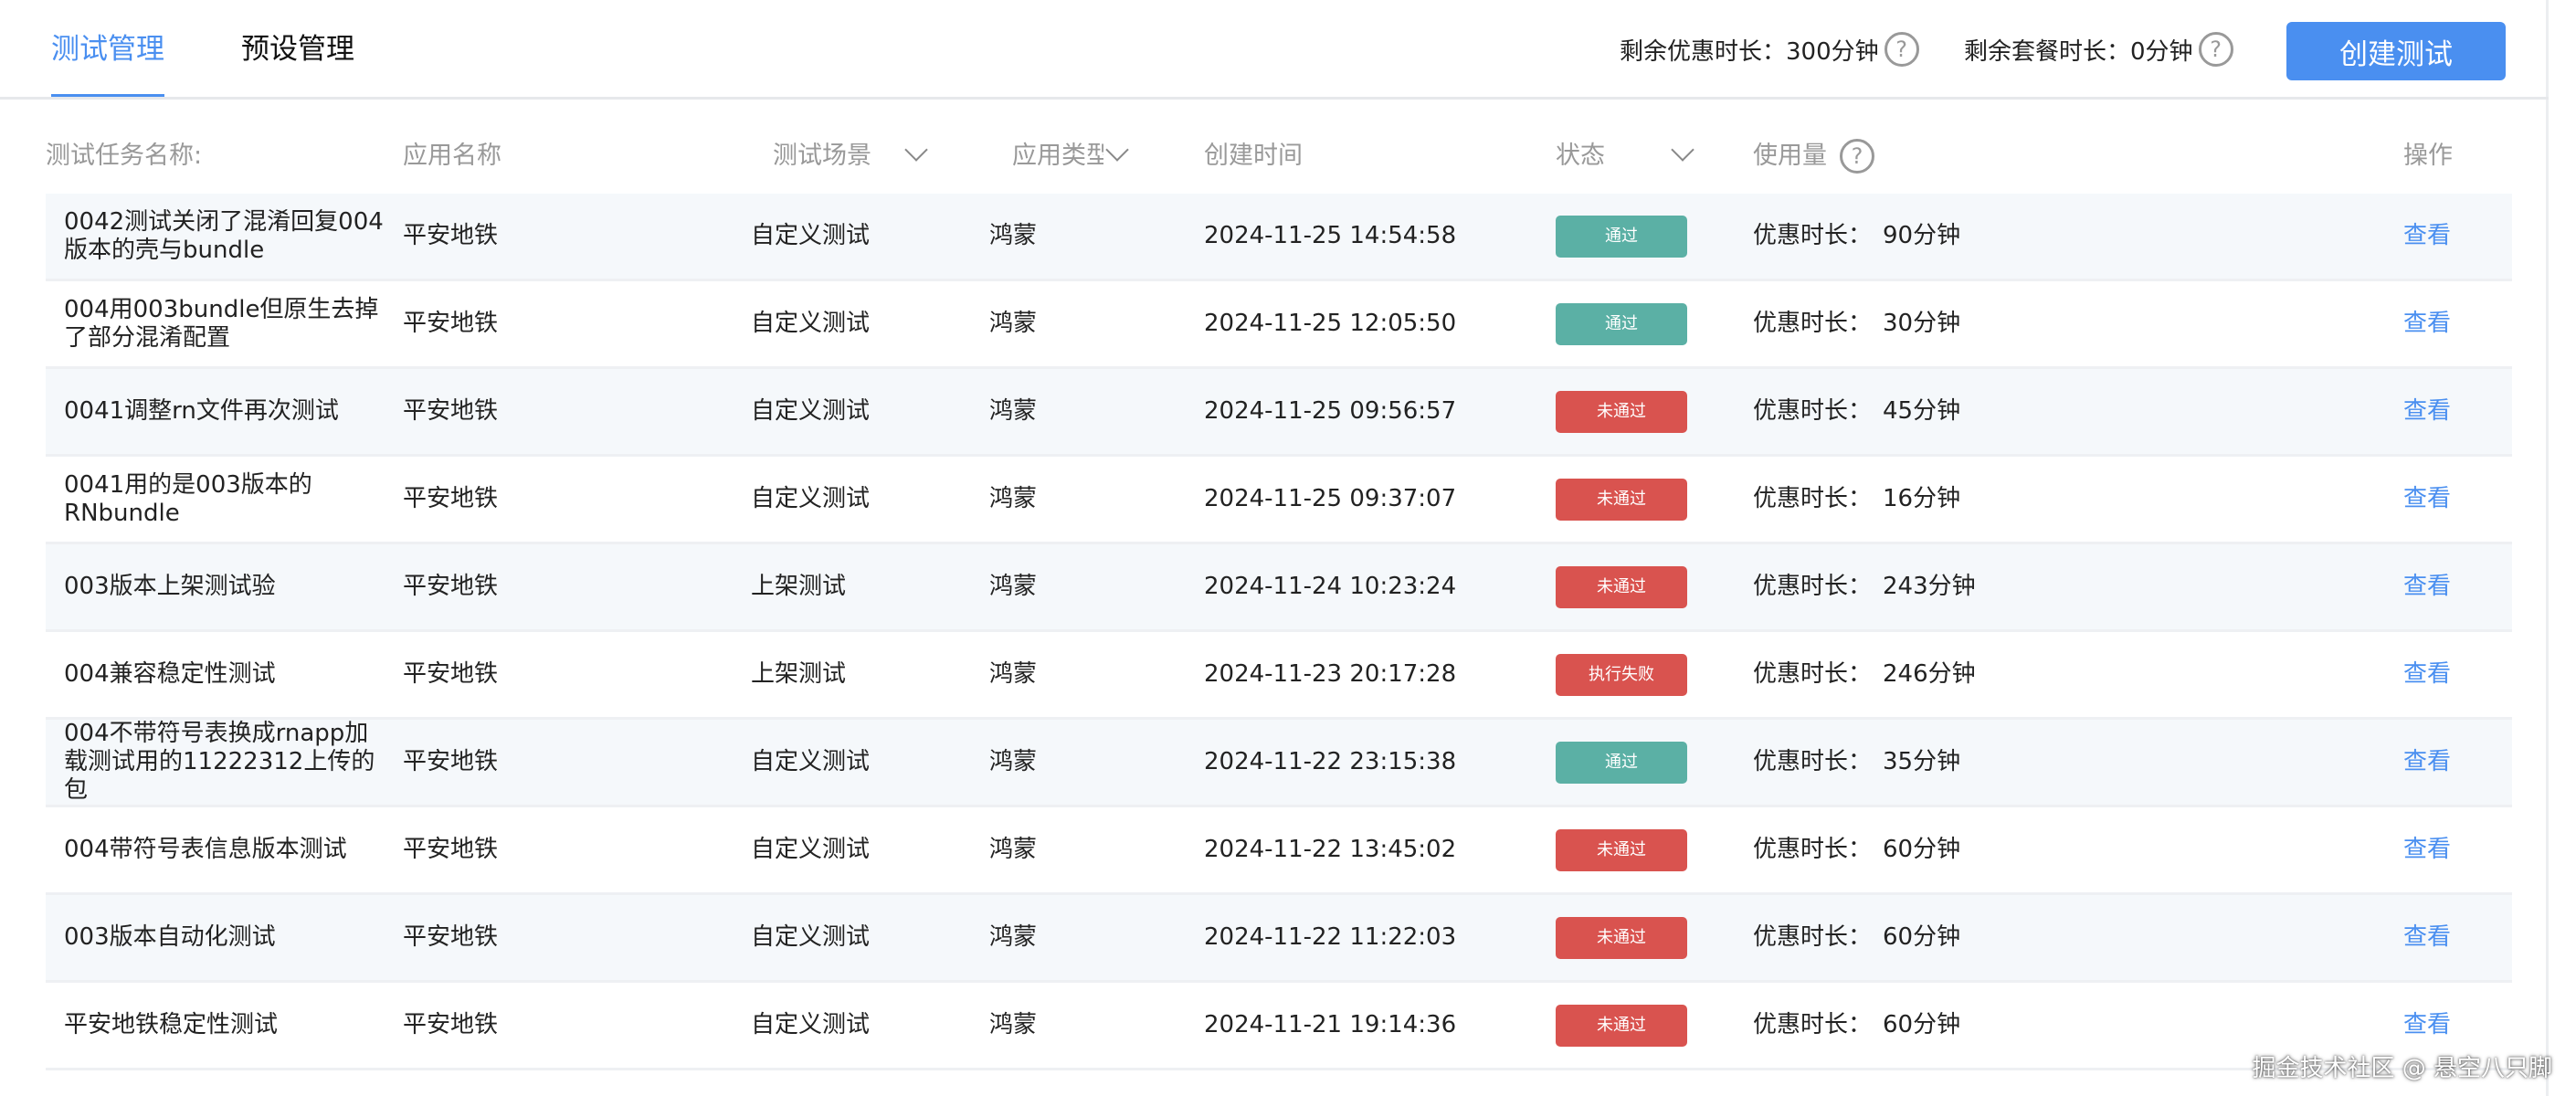 This screenshot has width=2576, height=1096. I want to click on column-header-type: 应用类型, so click(1070, 156).